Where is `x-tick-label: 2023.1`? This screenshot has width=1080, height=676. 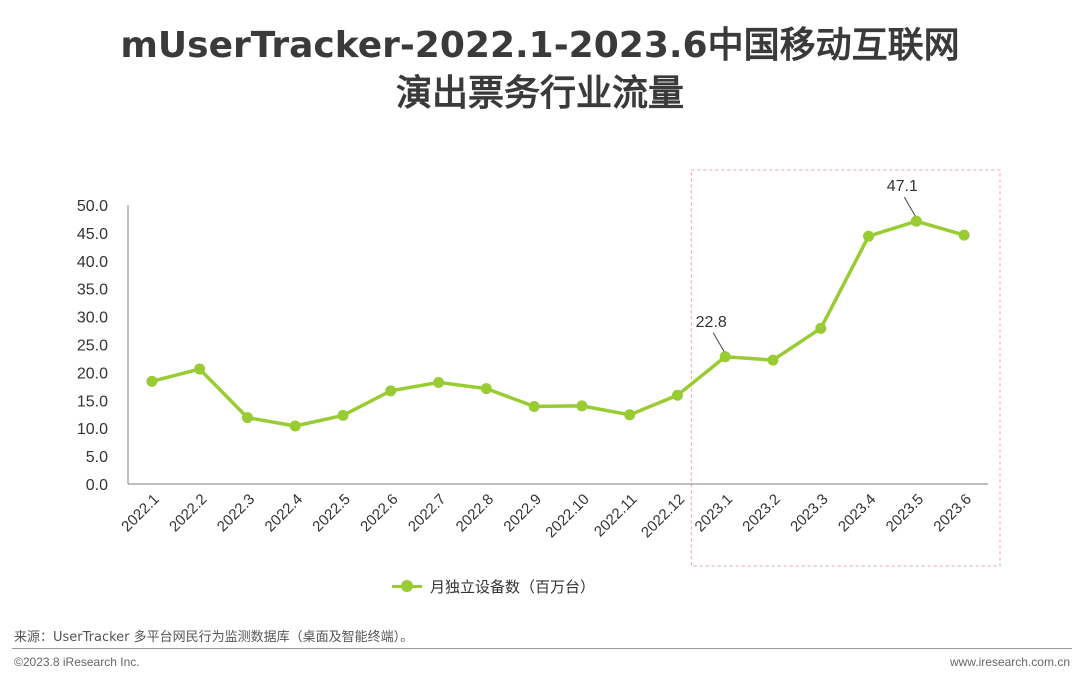
x-tick-label: 2023.1 is located at coordinates (714, 513).